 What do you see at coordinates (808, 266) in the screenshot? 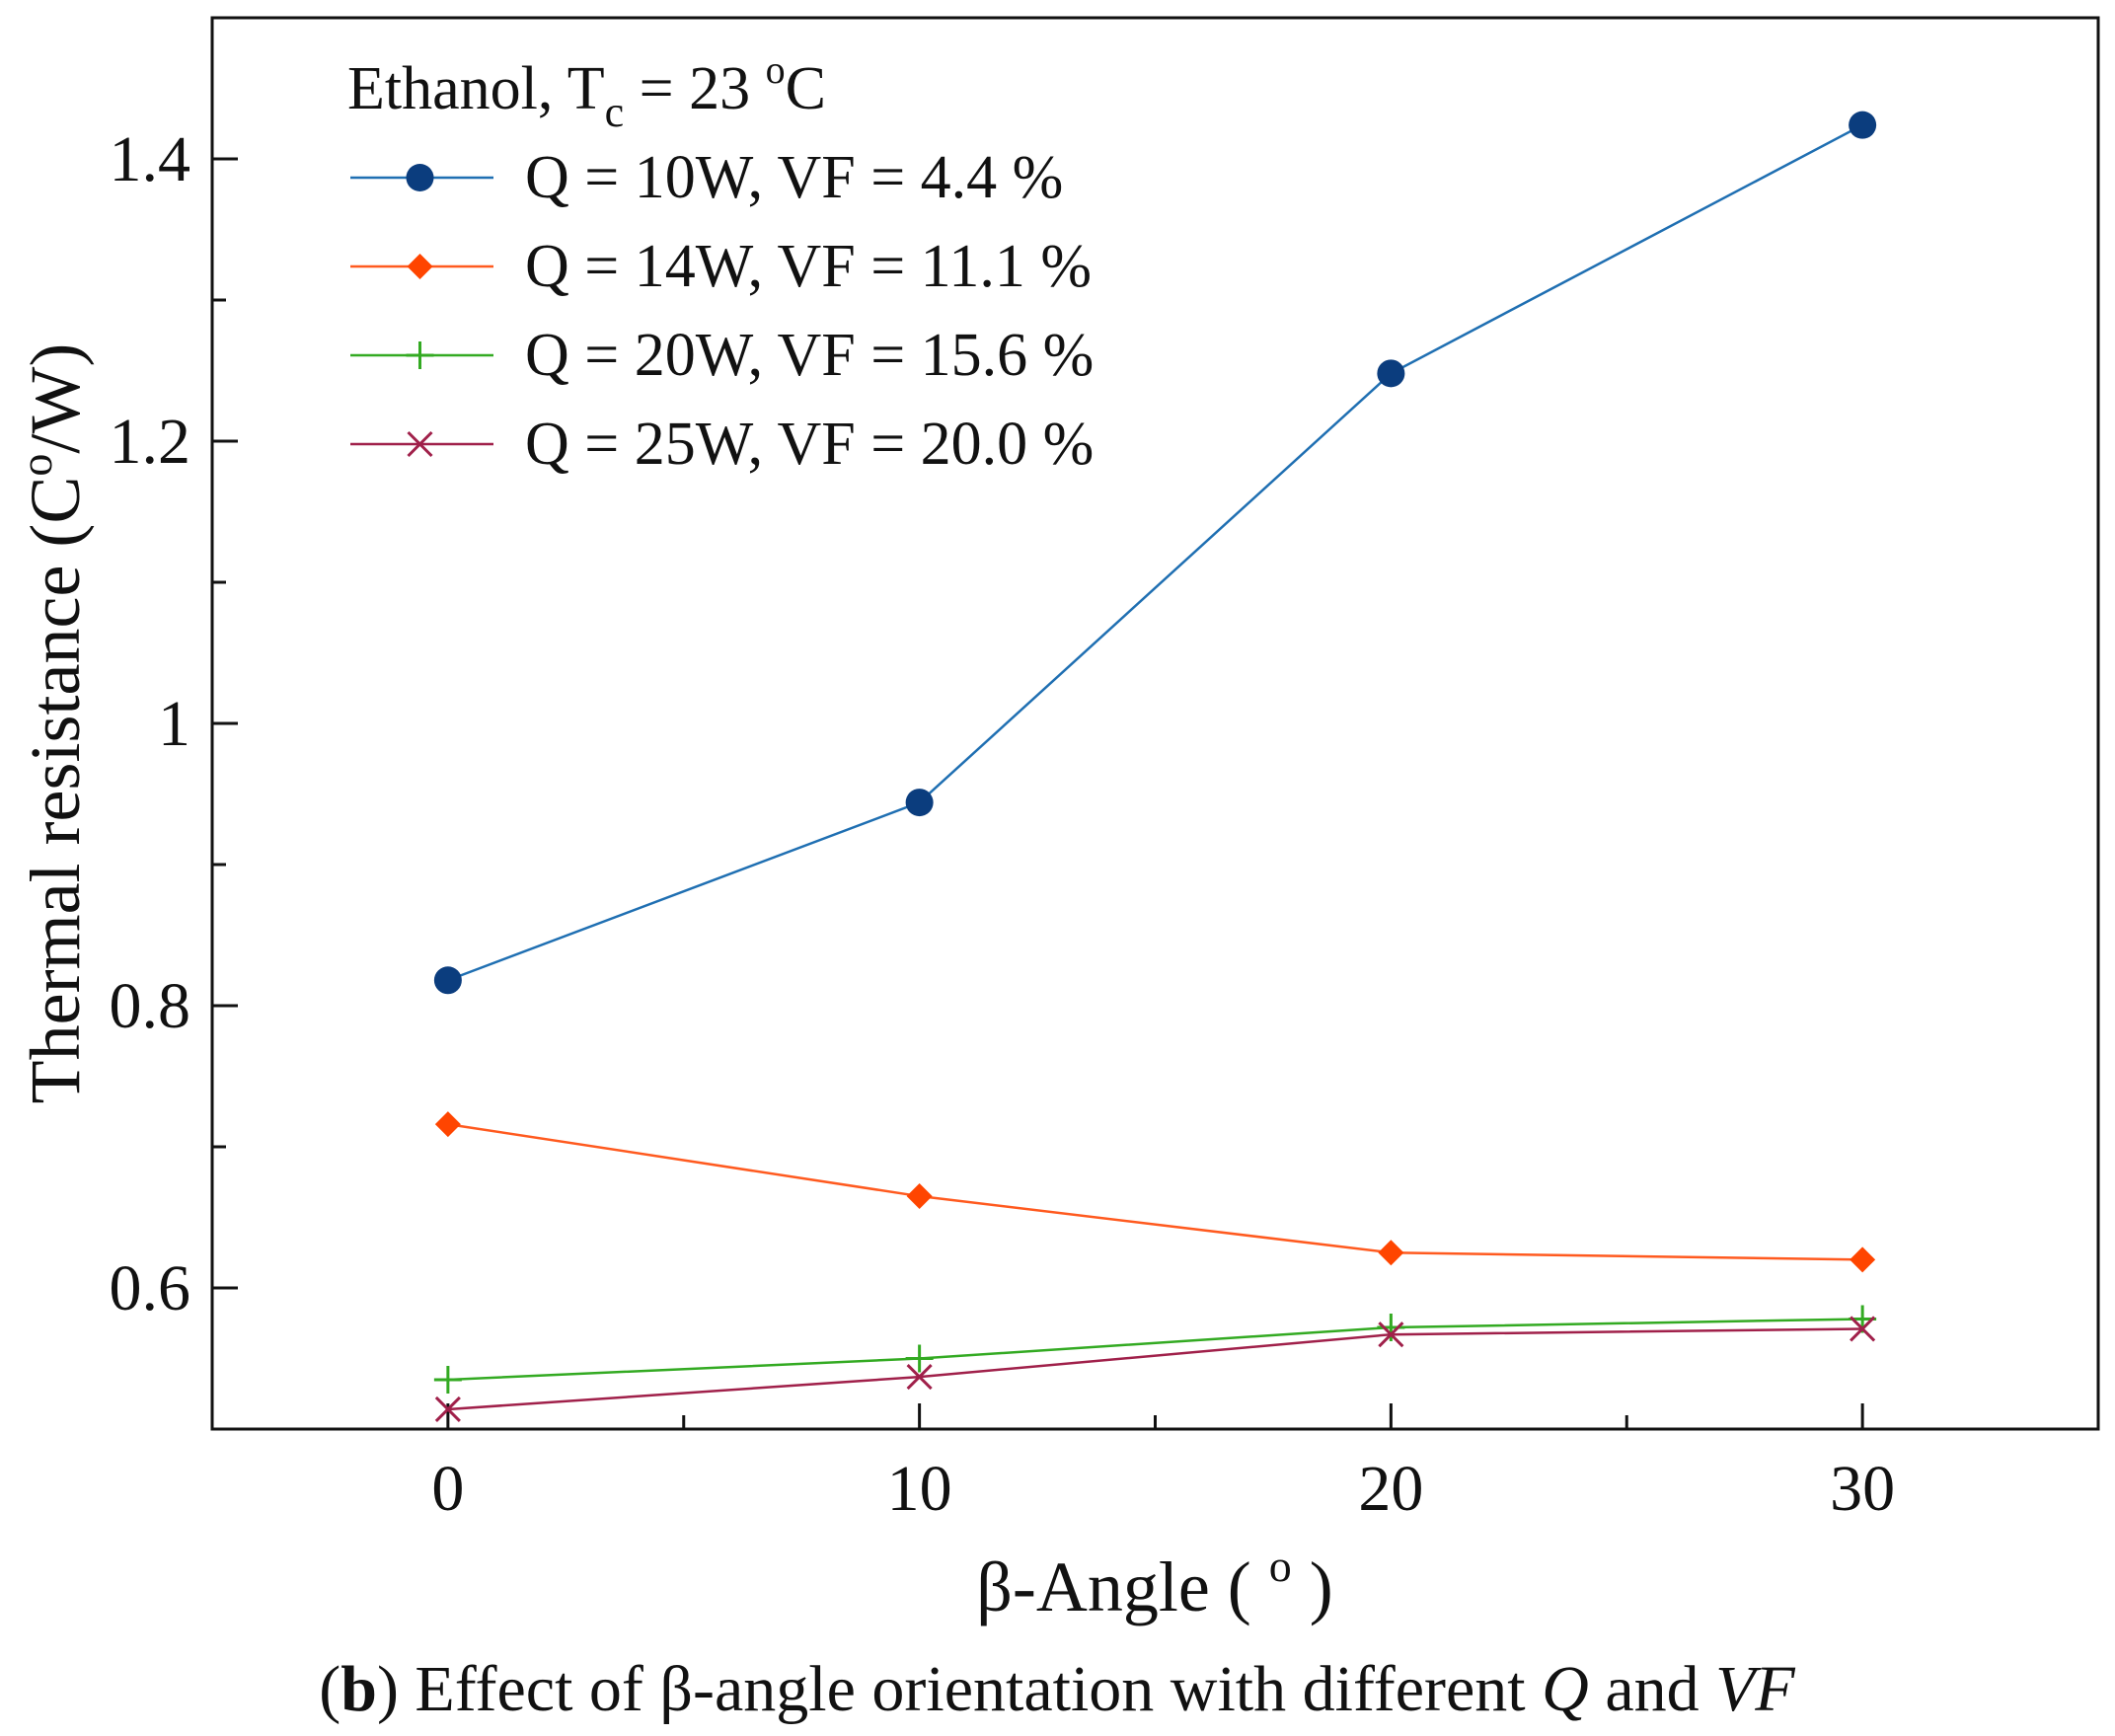
I see `legend-label: Q = 14W, VF = 11.1 %` at bounding box center [808, 266].